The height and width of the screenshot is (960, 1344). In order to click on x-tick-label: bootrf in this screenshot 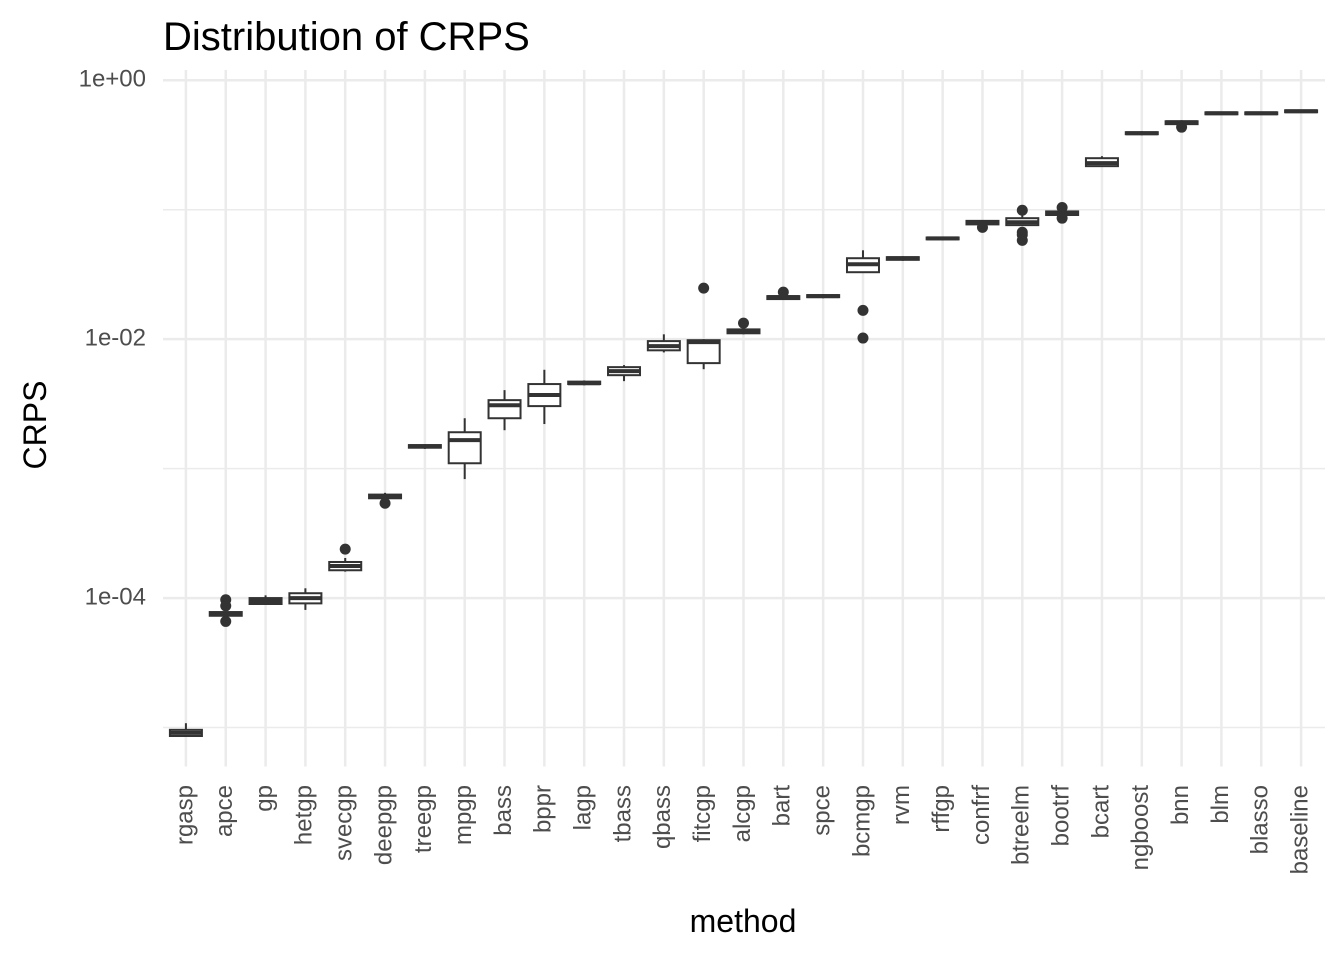, I will do `click(1060, 816)`.